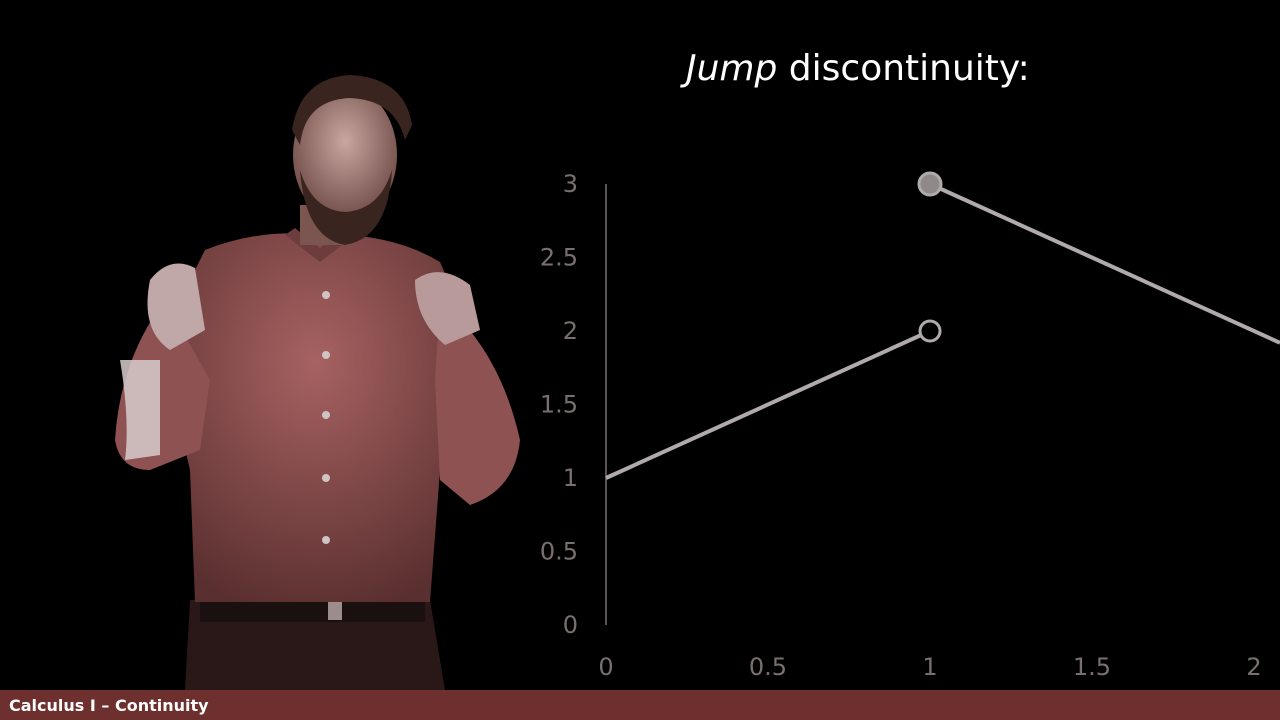 The width and height of the screenshot is (1280, 720). I want to click on x-tick-label: 1, so click(929, 667).